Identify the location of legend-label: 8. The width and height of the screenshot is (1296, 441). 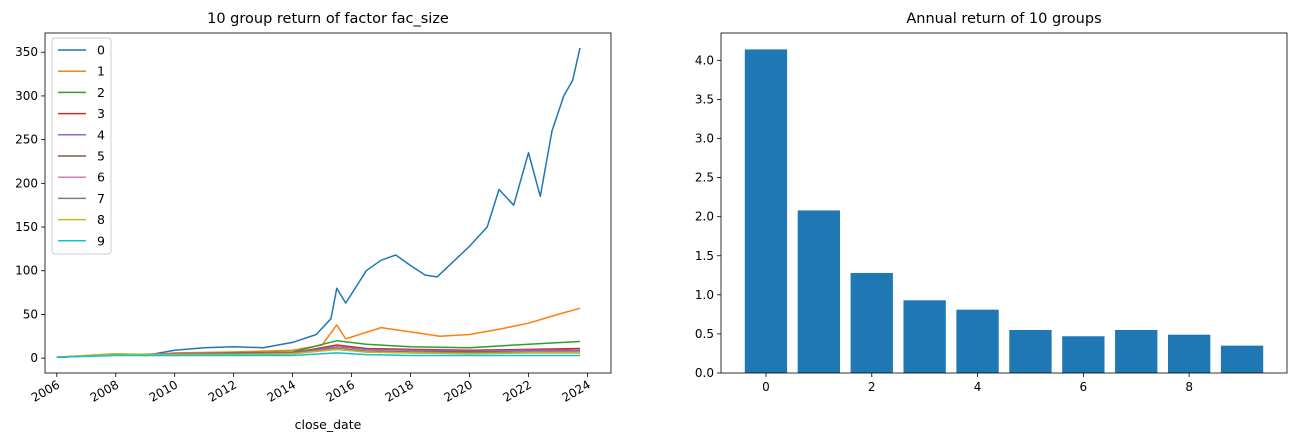
(101, 219).